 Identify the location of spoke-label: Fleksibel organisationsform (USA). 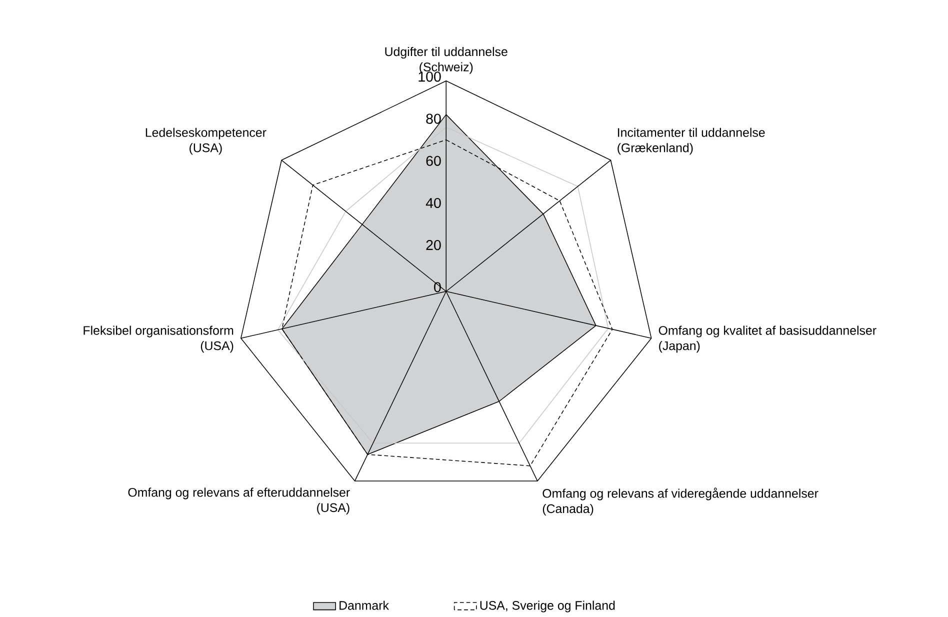
(159, 339).